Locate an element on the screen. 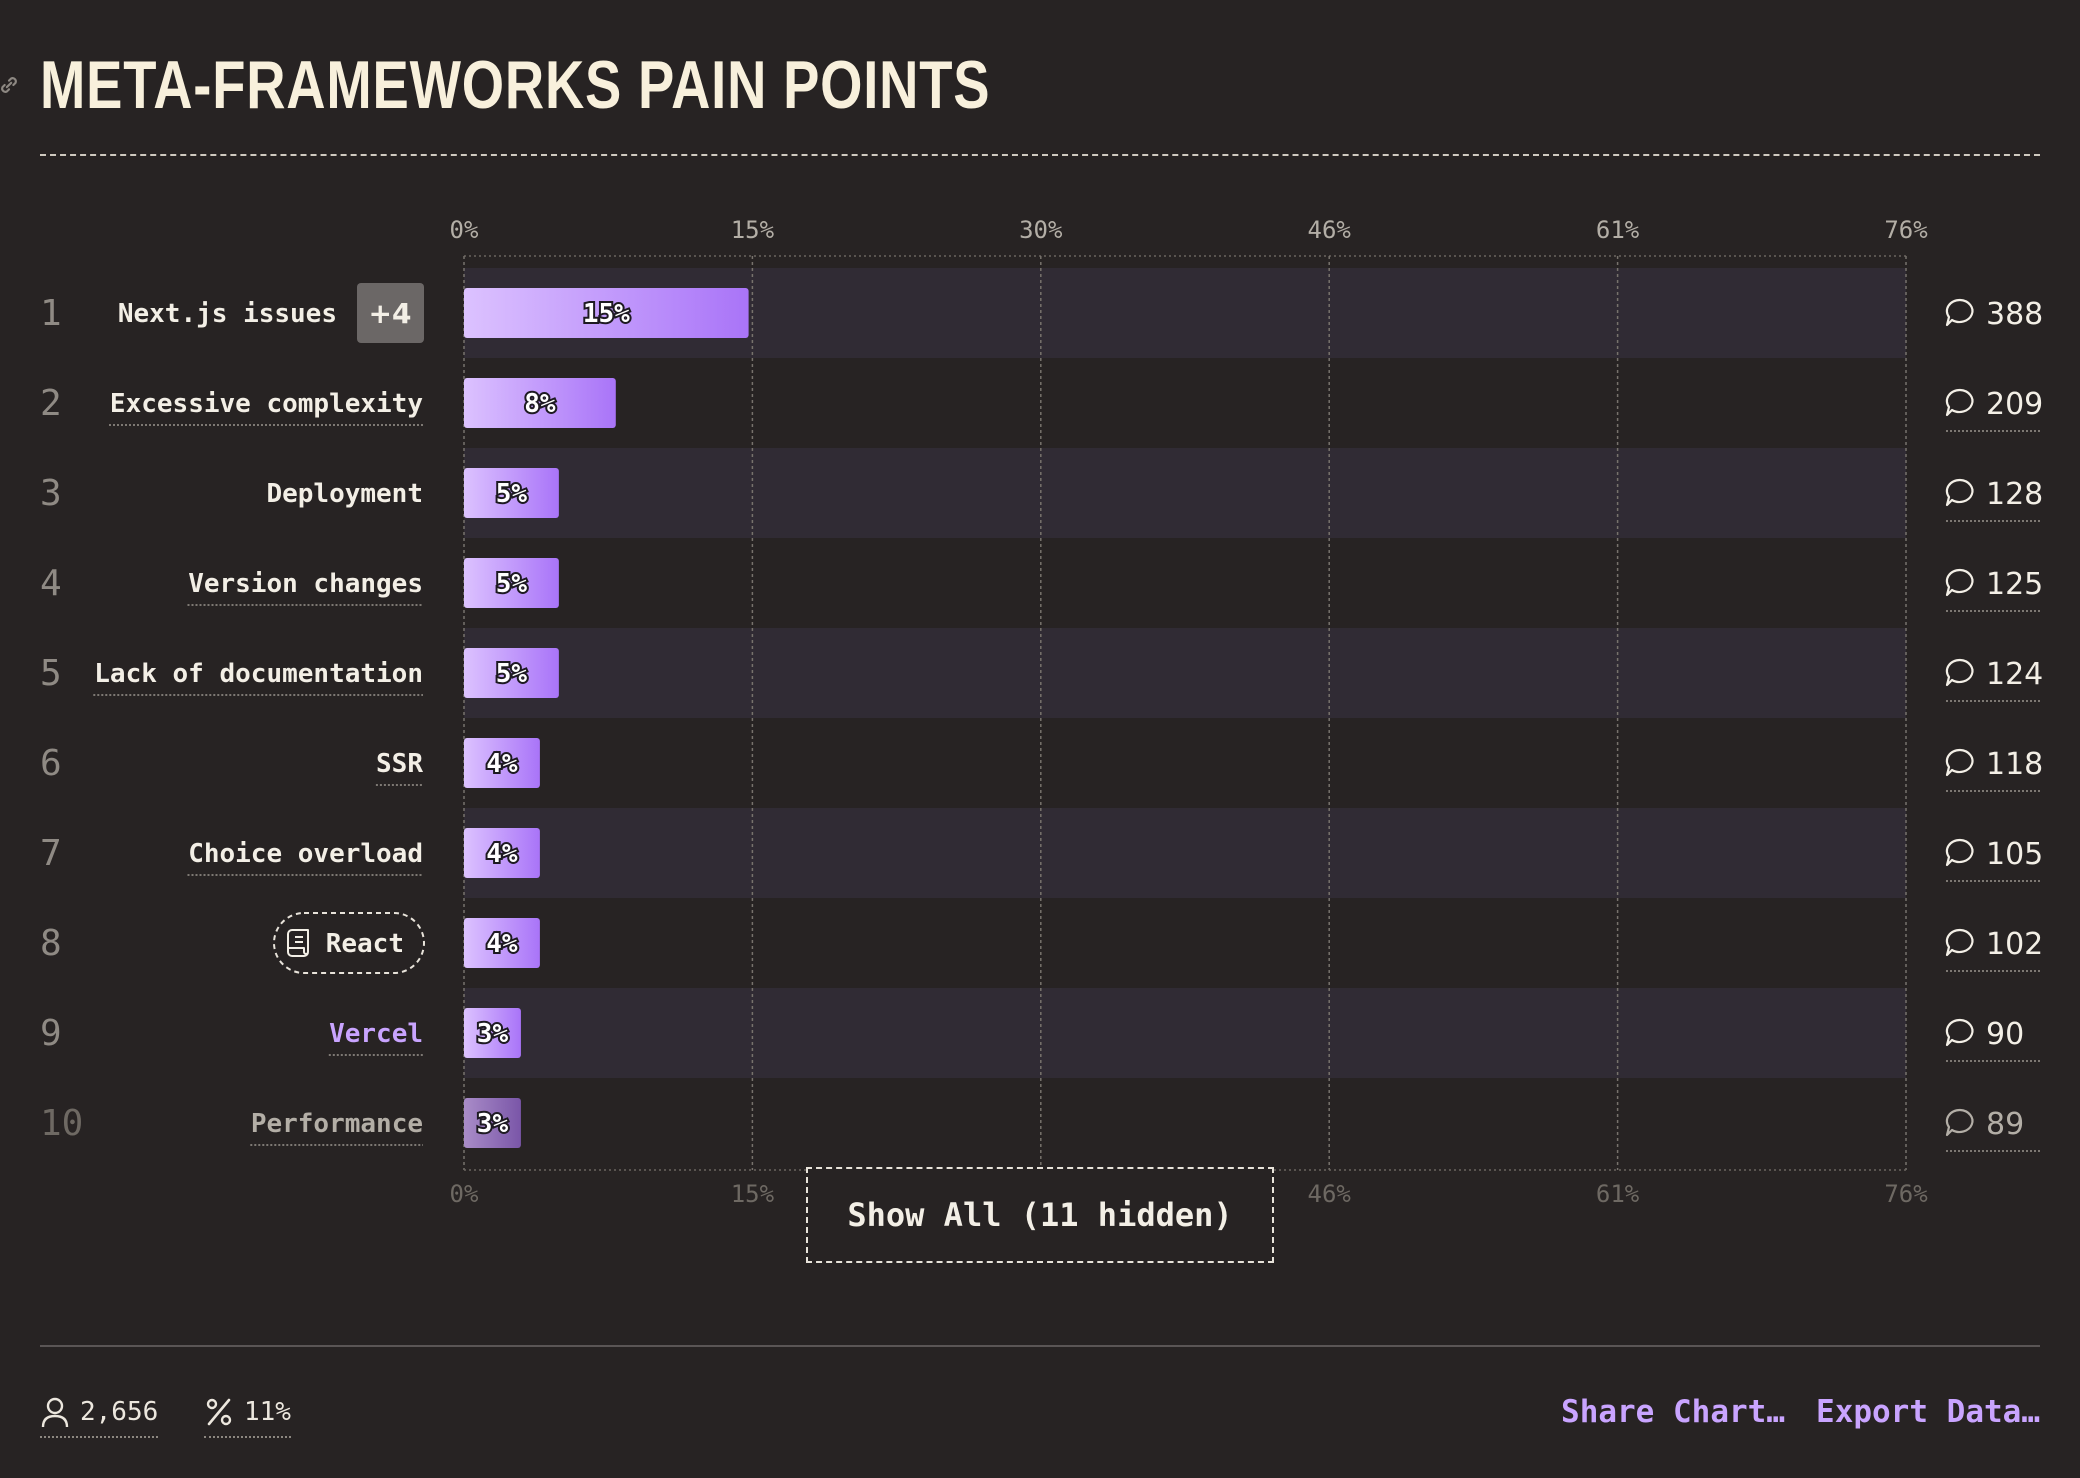  comment-count: 125 is located at coordinates (2014, 584).